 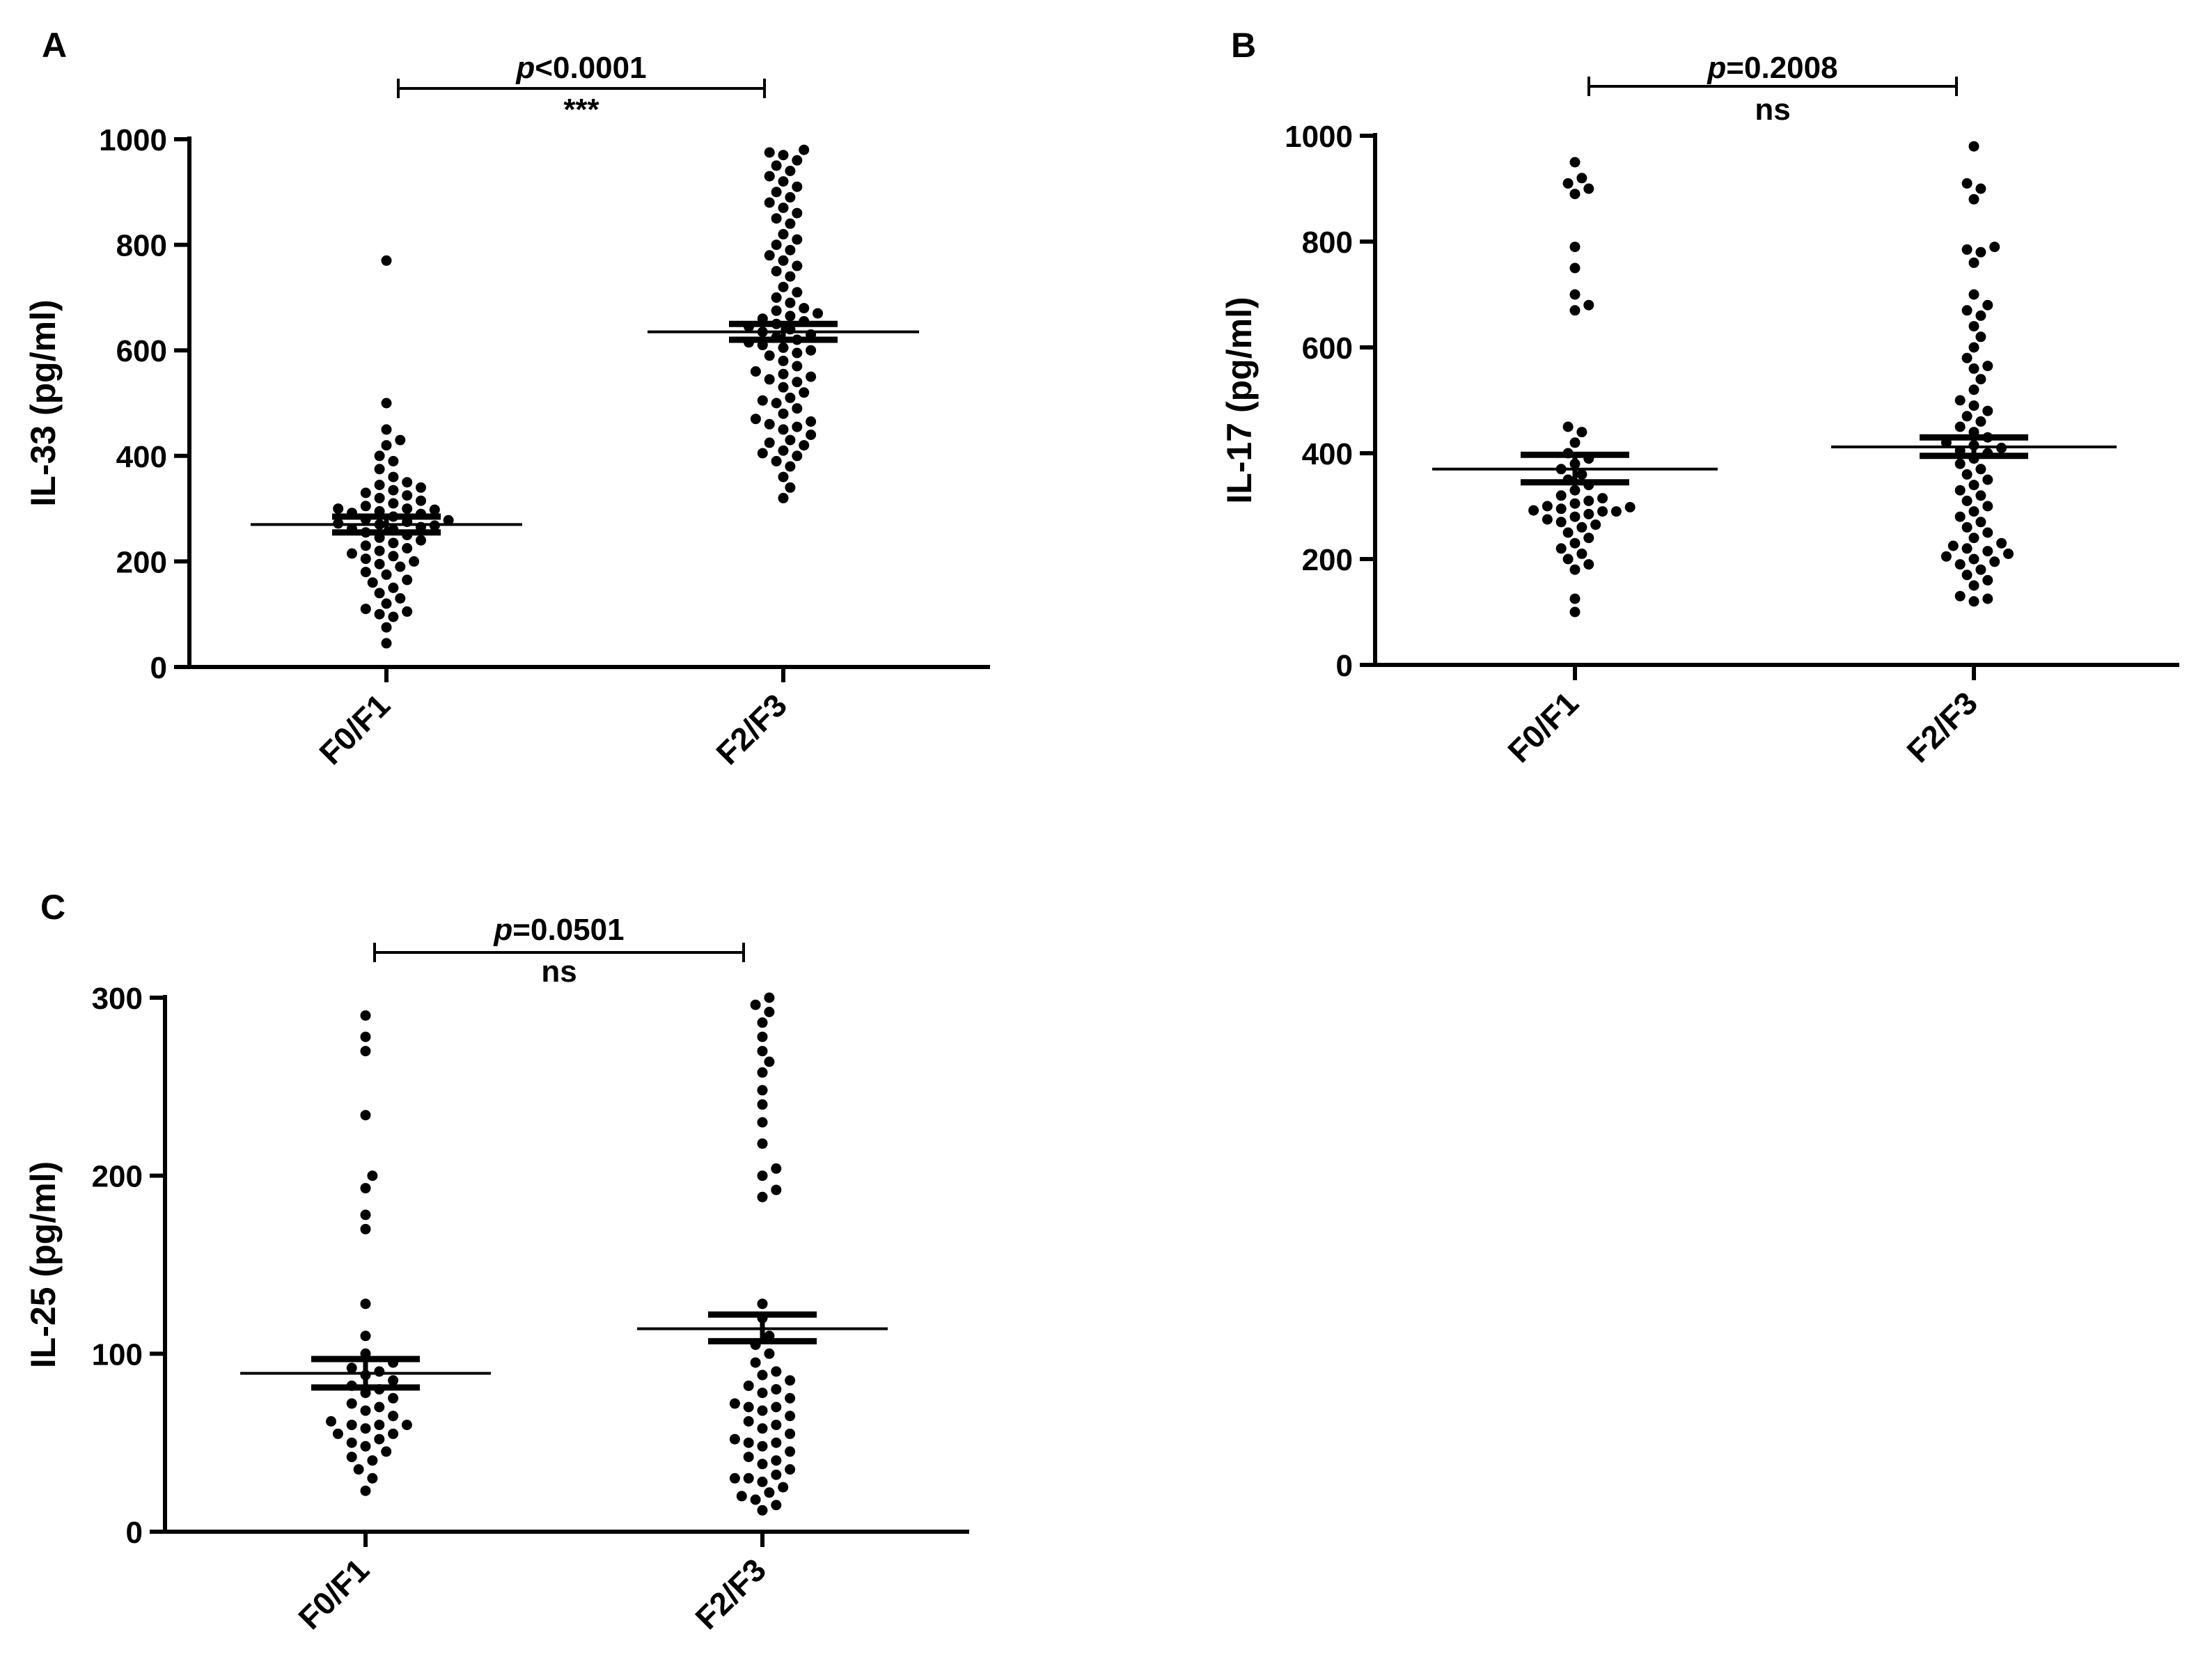 I want to click on y-tick-label: 600, so click(x=1327, y=349).